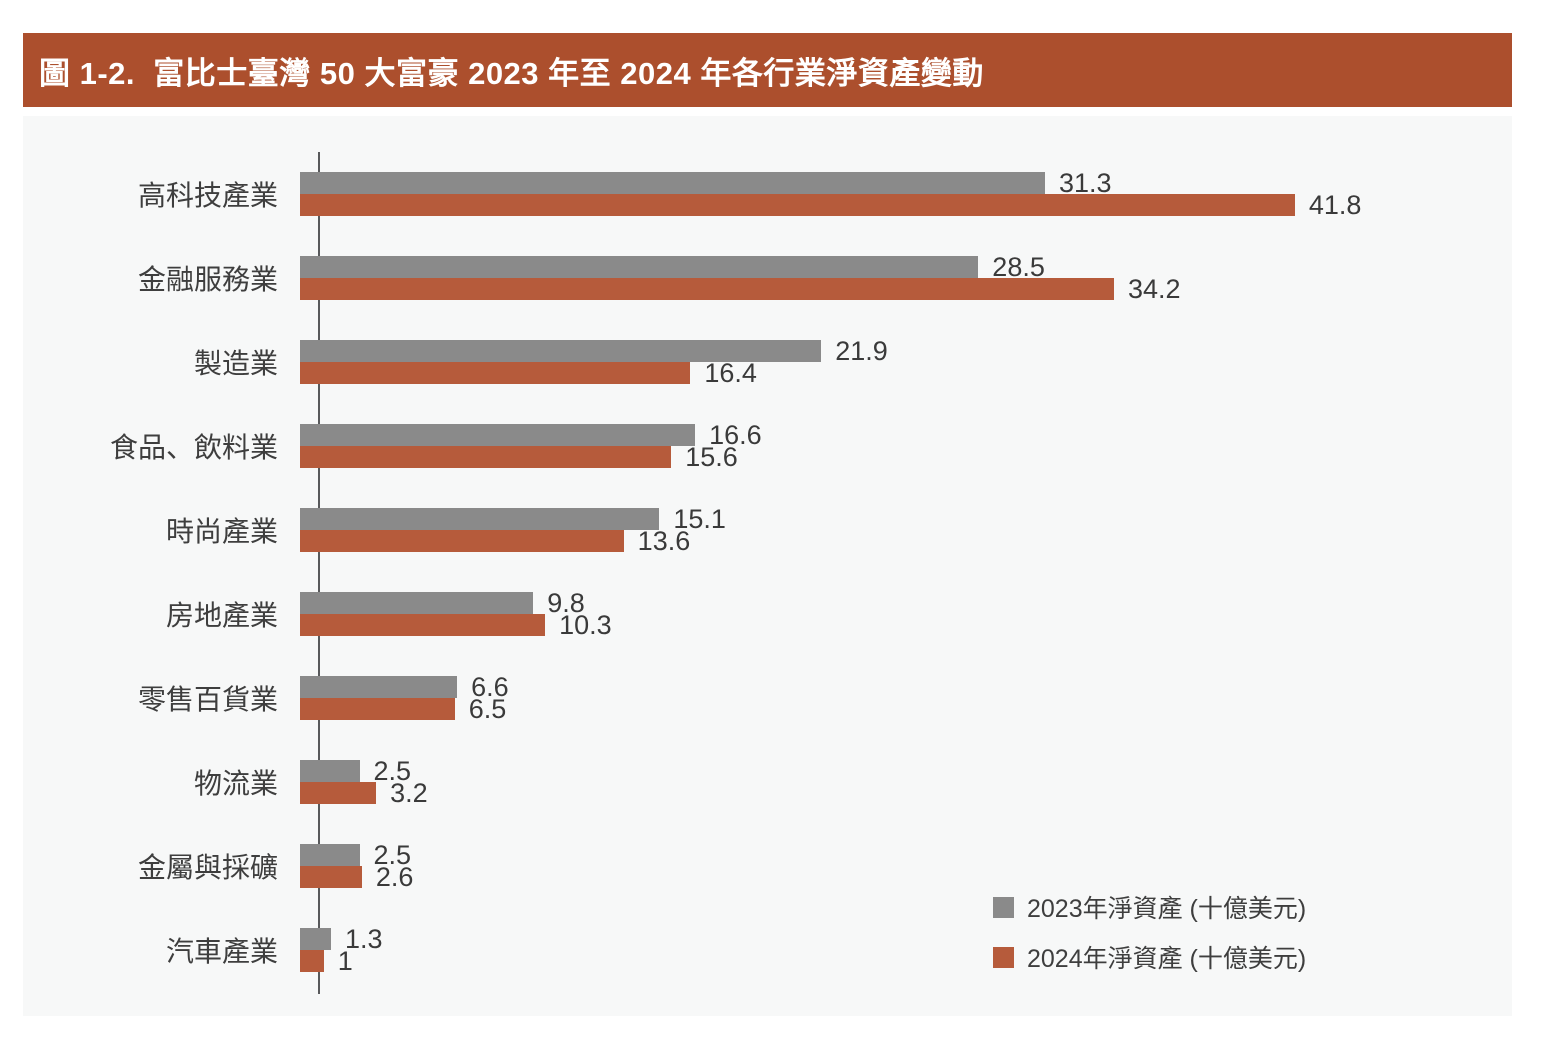 The width and height of the screenshot is (1542, 1046). What do you see at coordinates (1167, 959) in the screenshot?
I see `legend-label: 2024年淨資產 (十億美元)` at bounding box center [1167, 959].